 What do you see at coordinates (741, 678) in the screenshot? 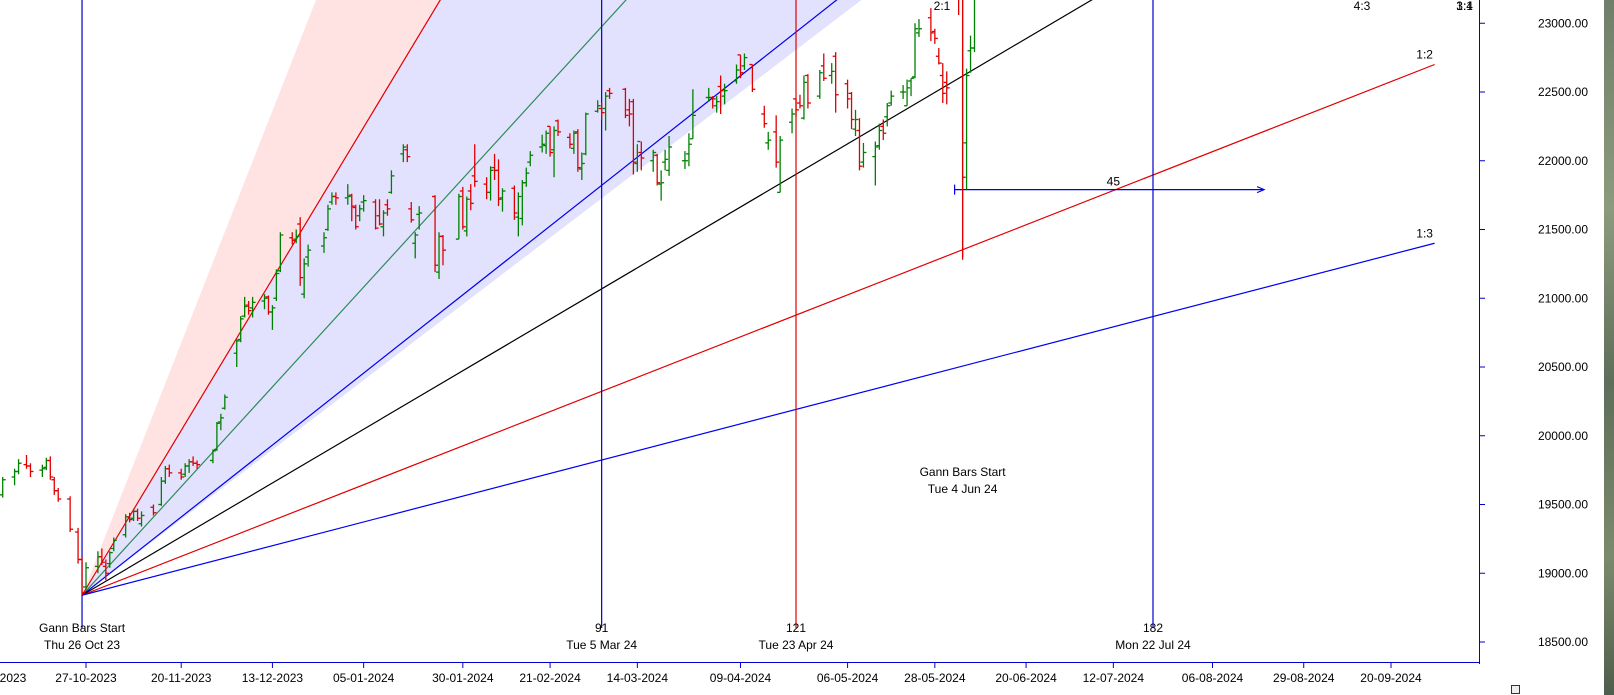
I see `x-tick-label: 09-04-2024` at bounding box center [741, 678].